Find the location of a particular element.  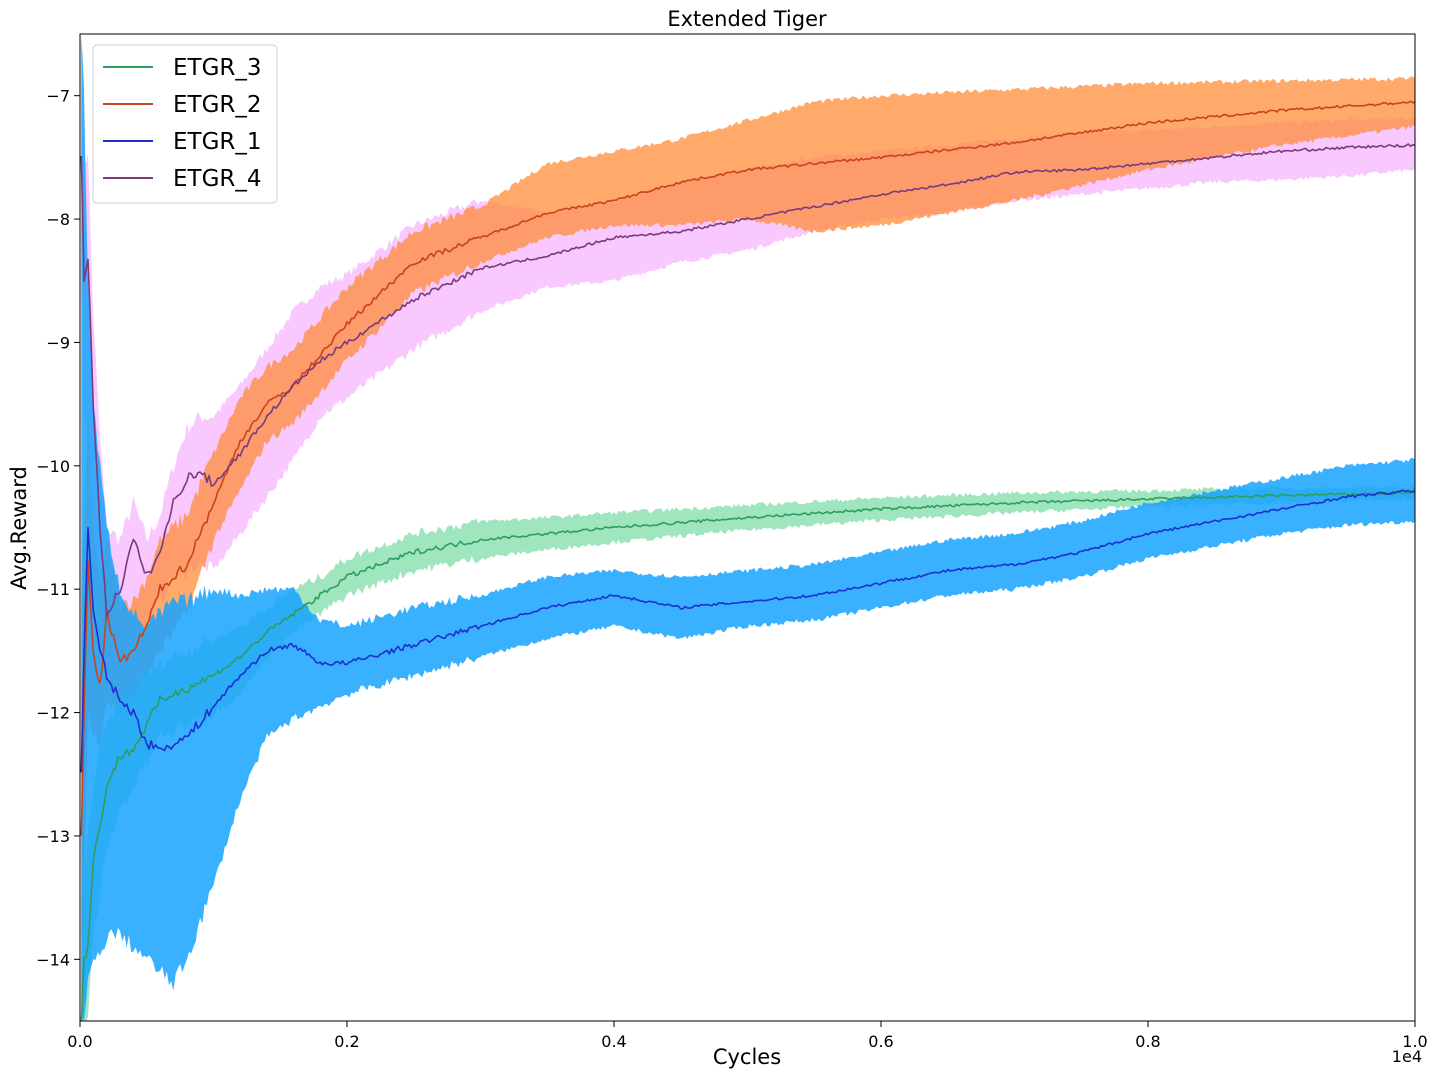

legend-label: ETGR_2 is located at coordinates (217, 105).